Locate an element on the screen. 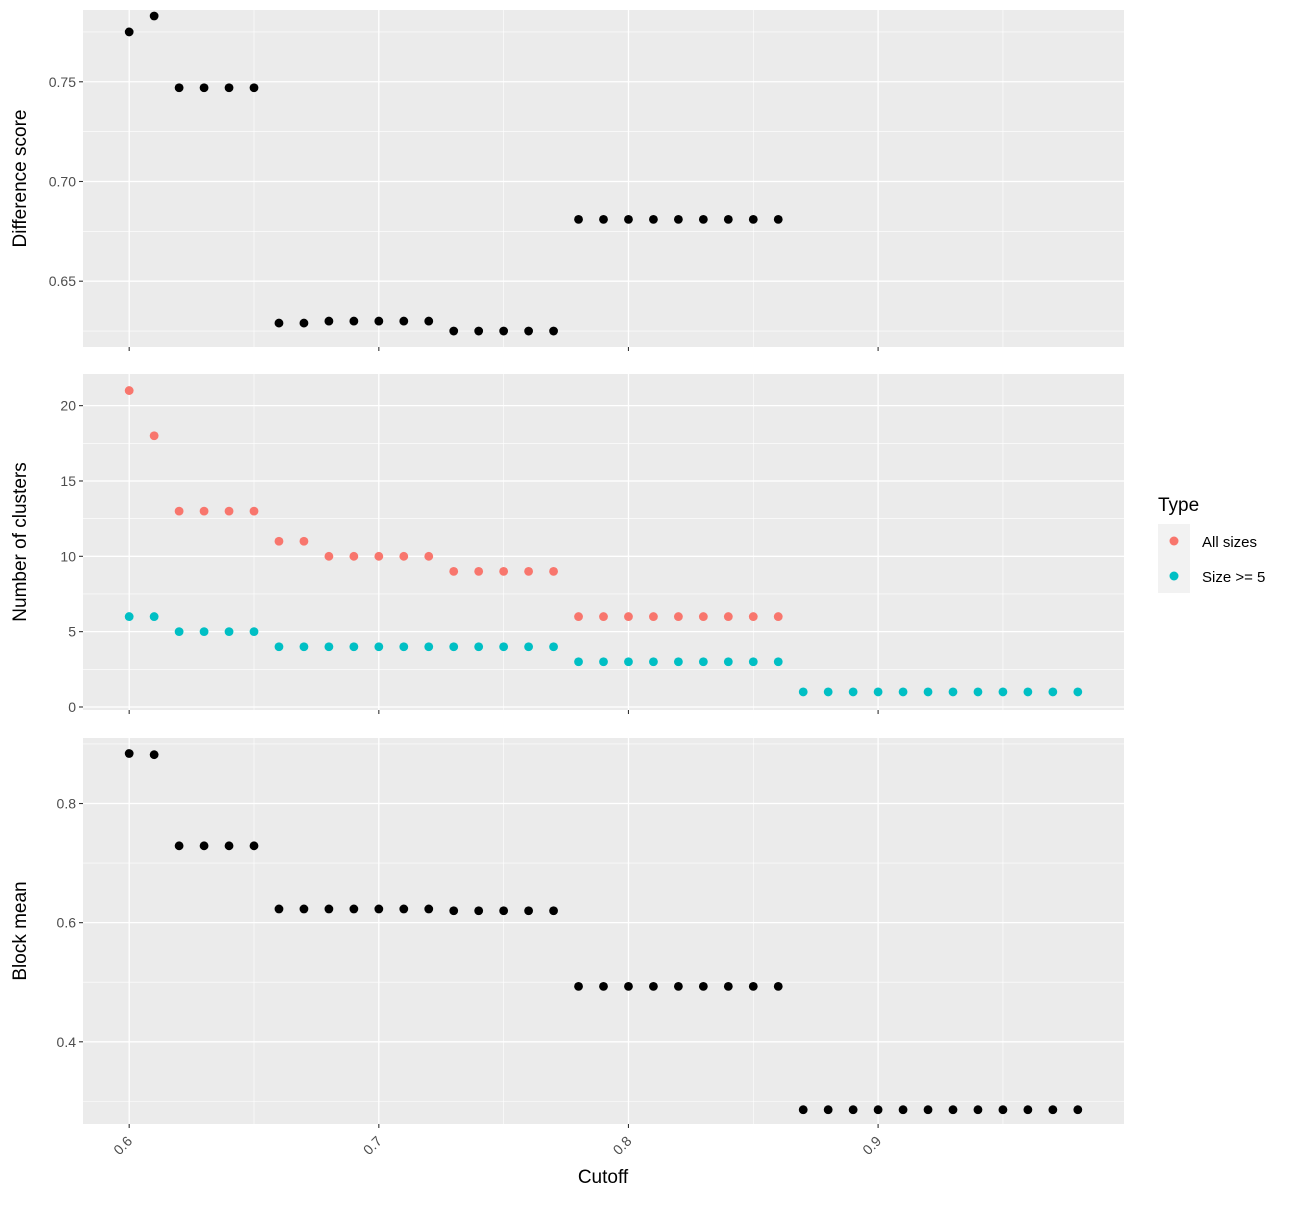 Image resolution: width=1300 pixels, height=1205 pixels. y-tick-label: 0.75 is located at coordinates (62, 82).